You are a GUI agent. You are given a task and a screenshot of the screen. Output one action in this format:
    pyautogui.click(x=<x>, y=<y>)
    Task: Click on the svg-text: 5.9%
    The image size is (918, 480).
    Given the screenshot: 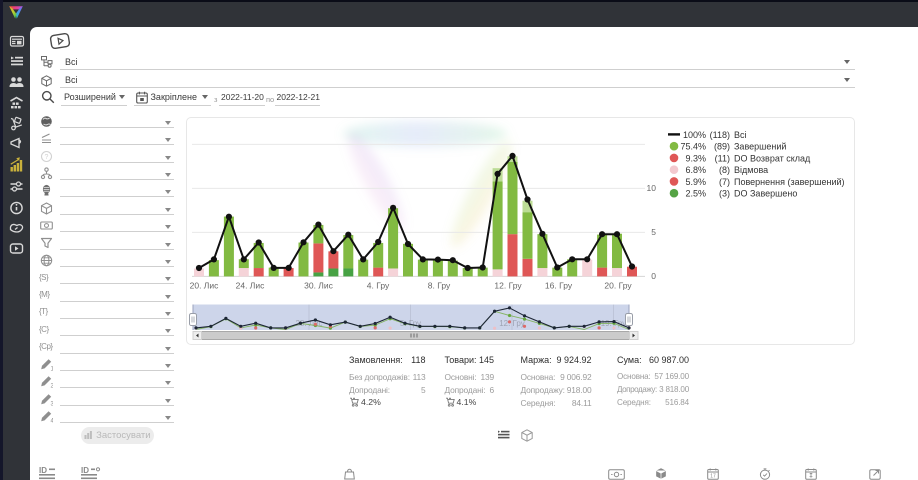 What is the action you would take?
    pyautogui.click(x=695, y=182)
    